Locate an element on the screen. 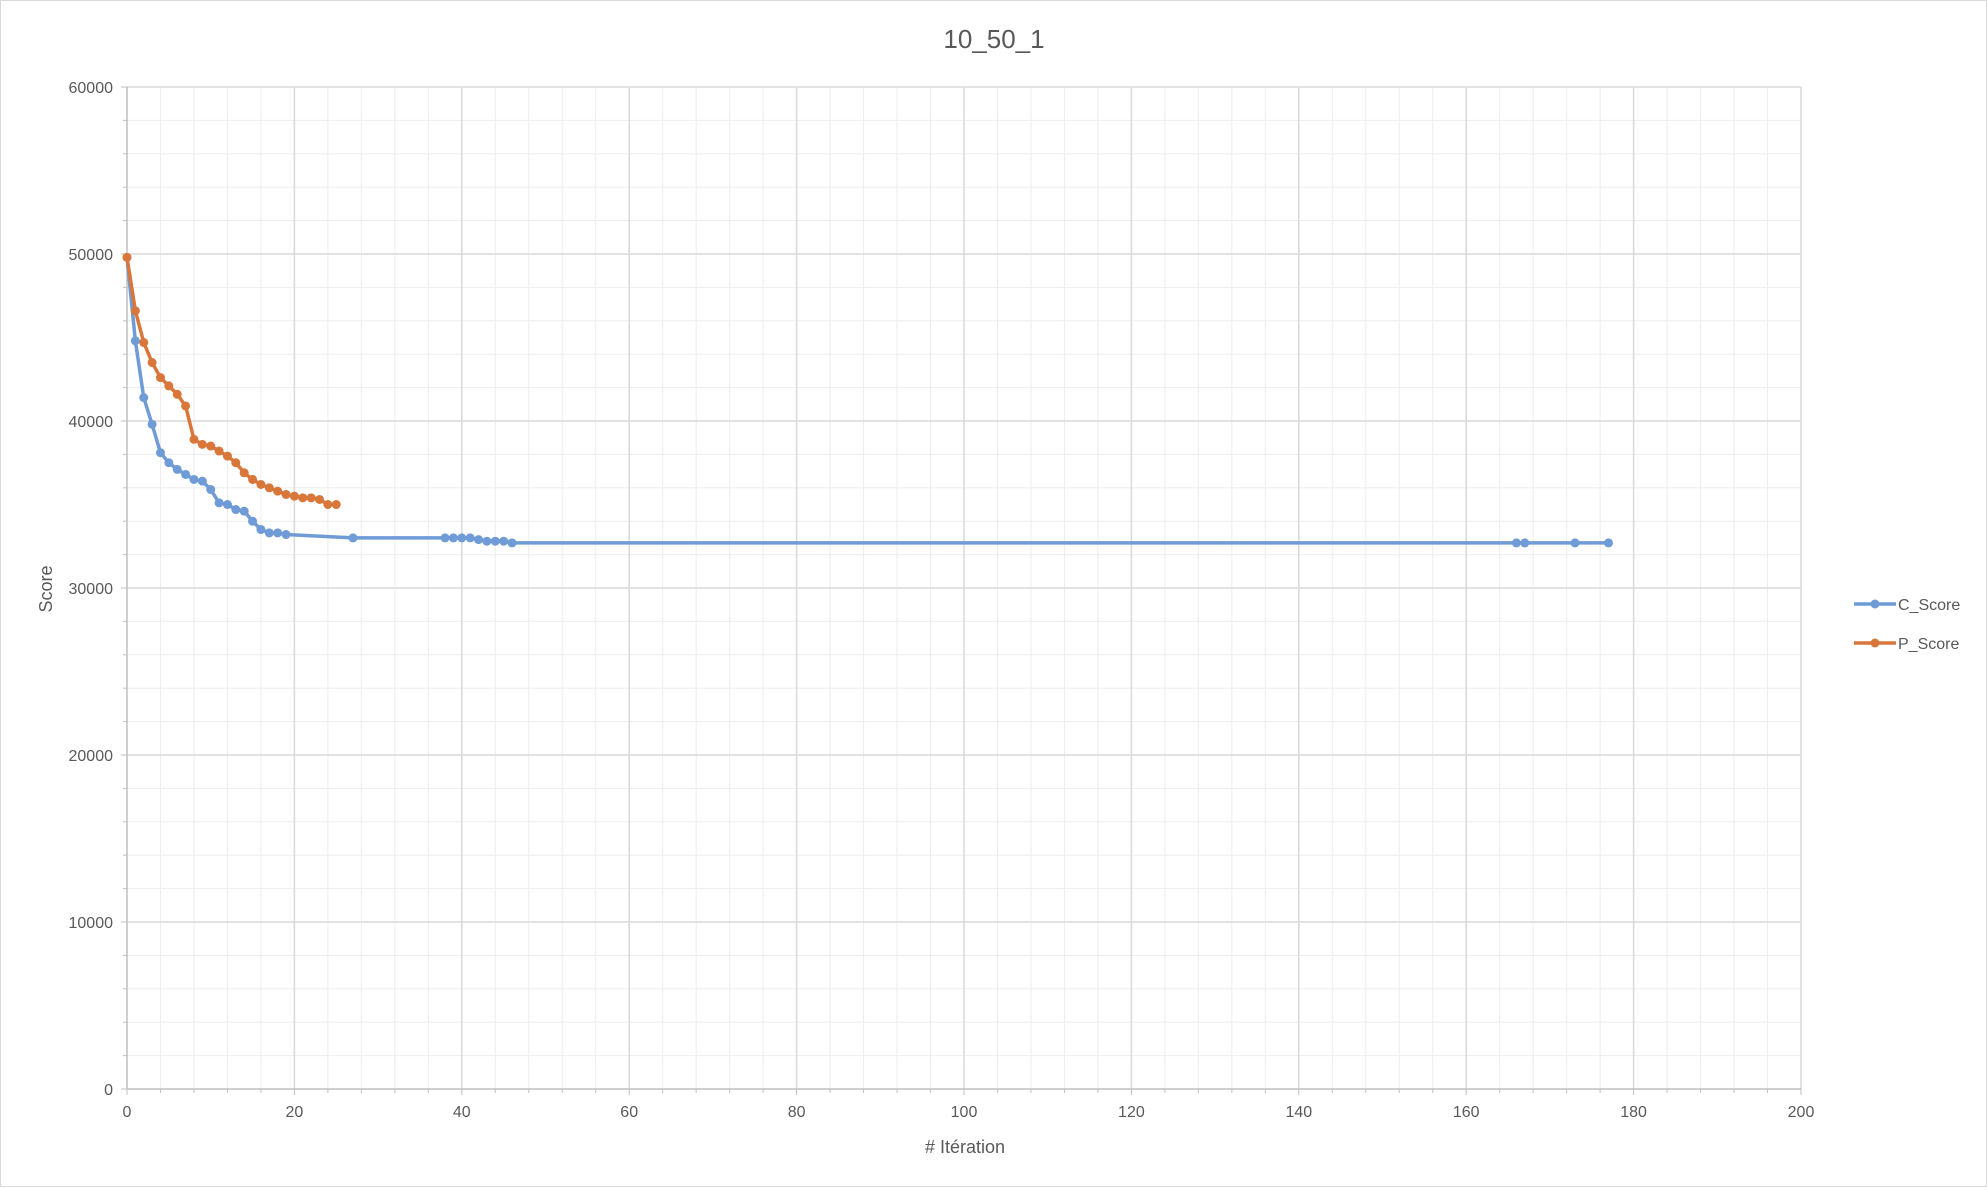  x-tick-label: 40 is located at coordinates (462, 1112).